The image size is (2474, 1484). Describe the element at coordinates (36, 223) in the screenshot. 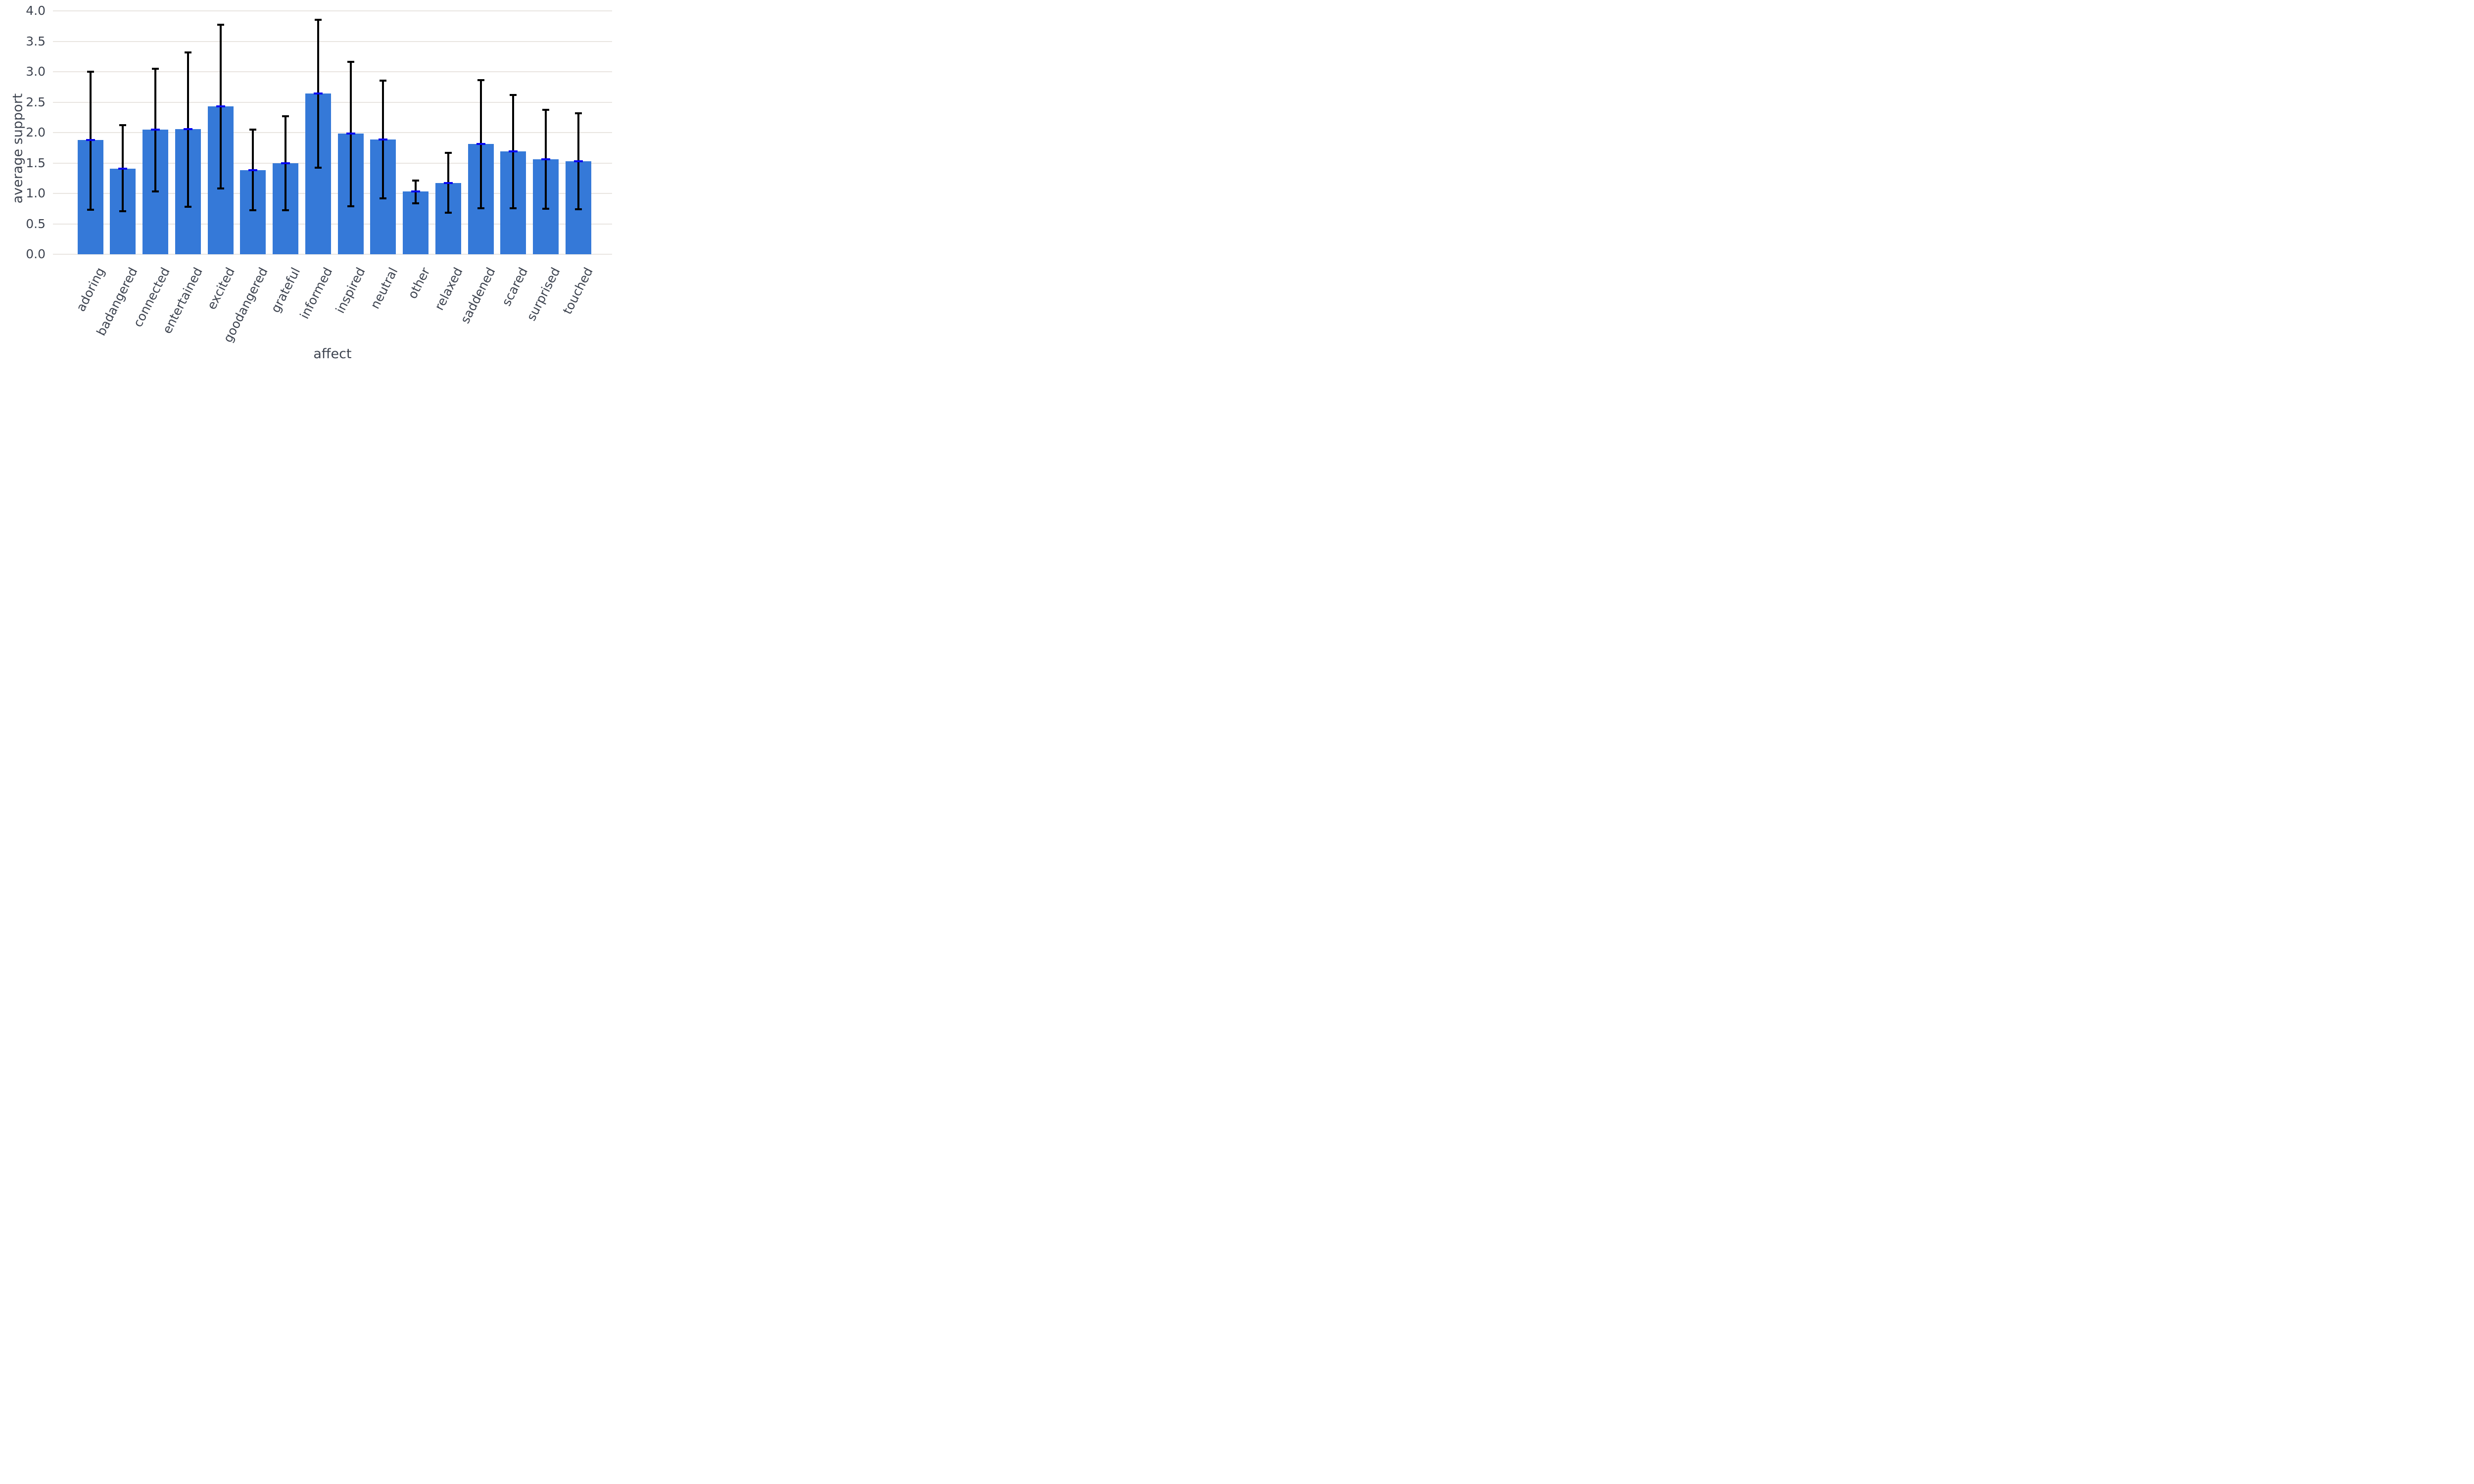

I see `y-tick-label: 0.5` at that location.